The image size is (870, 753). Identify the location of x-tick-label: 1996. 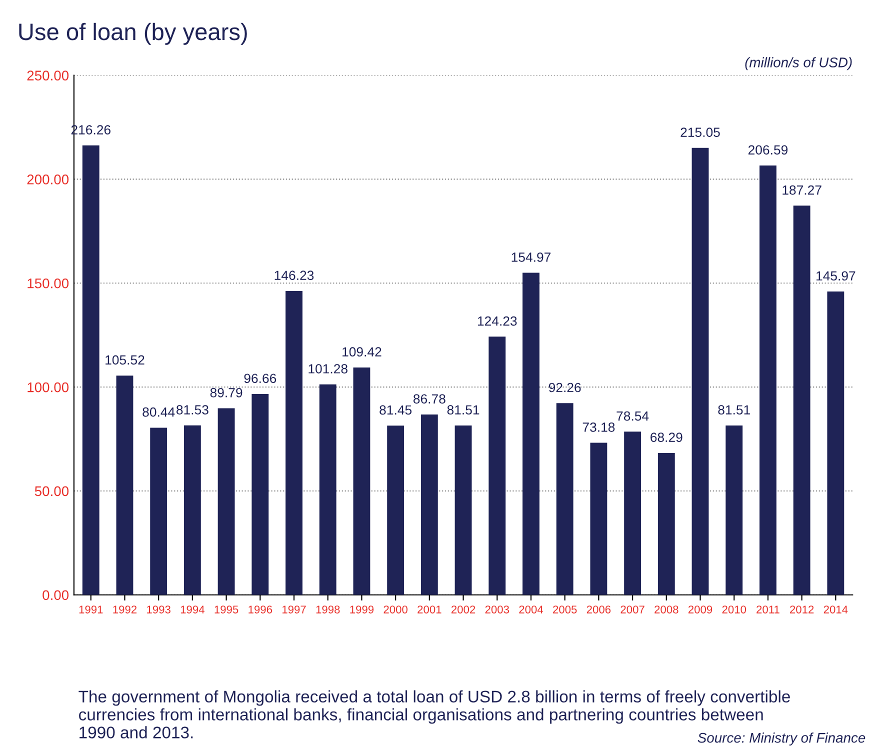
(260, 610).